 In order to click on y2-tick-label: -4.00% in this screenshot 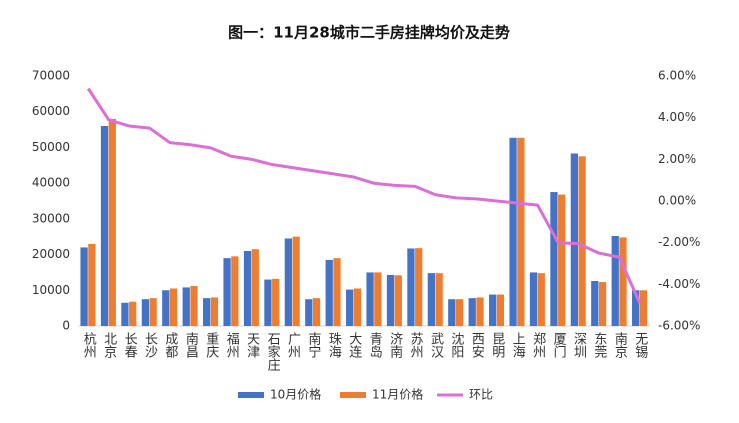, I will do `click(679, 284)`.